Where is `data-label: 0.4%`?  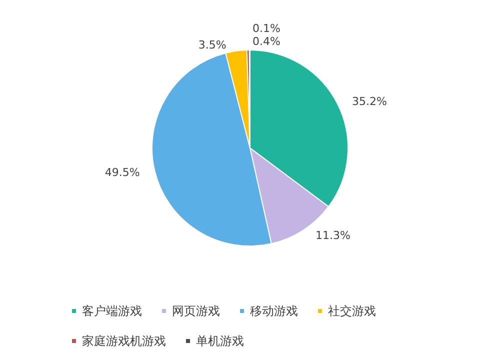
data-label: 0.4% is located at coordinates (266, 41).